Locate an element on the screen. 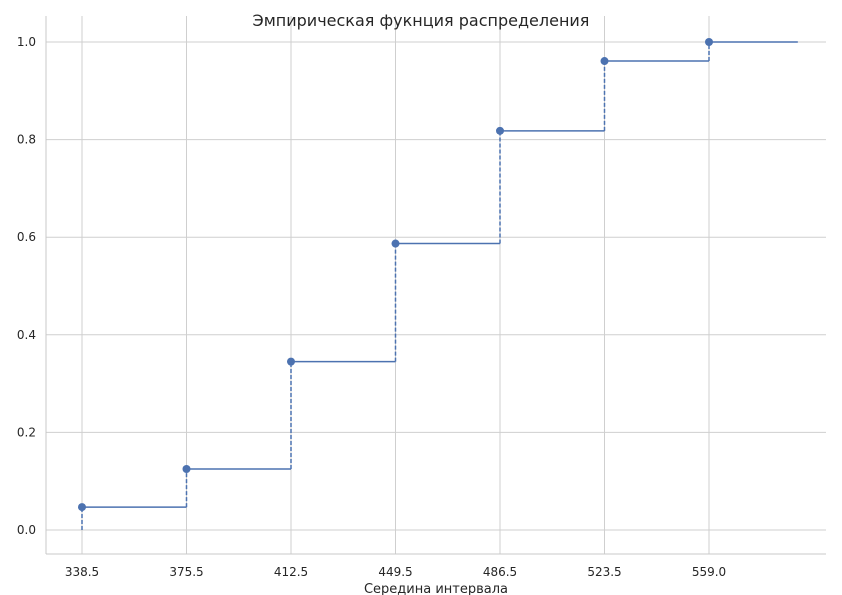 The width and height of the screenshot is (842, 595). y-tick-labels: 0.0 0.2 0.4 0.6 0.8 1.0 is located at coordinates (26, 286).